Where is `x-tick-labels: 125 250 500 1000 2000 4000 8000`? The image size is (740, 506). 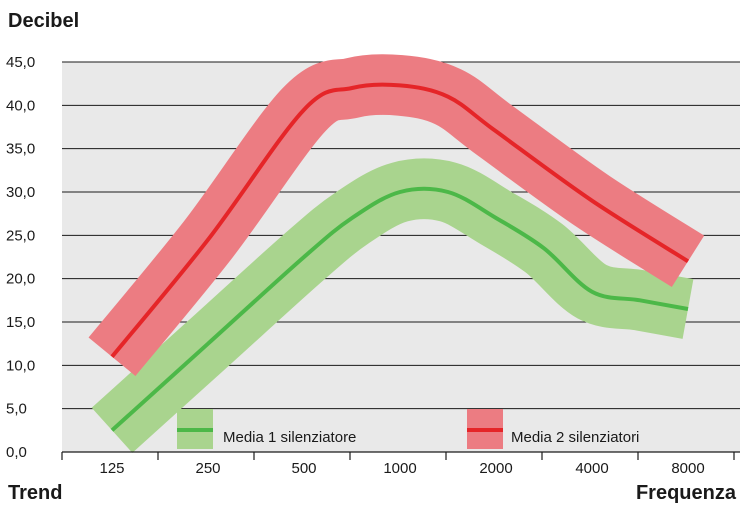
x-tick-labels: 125 250 500 1000 2000 4000 8000 is located at coordinates (401, 468).